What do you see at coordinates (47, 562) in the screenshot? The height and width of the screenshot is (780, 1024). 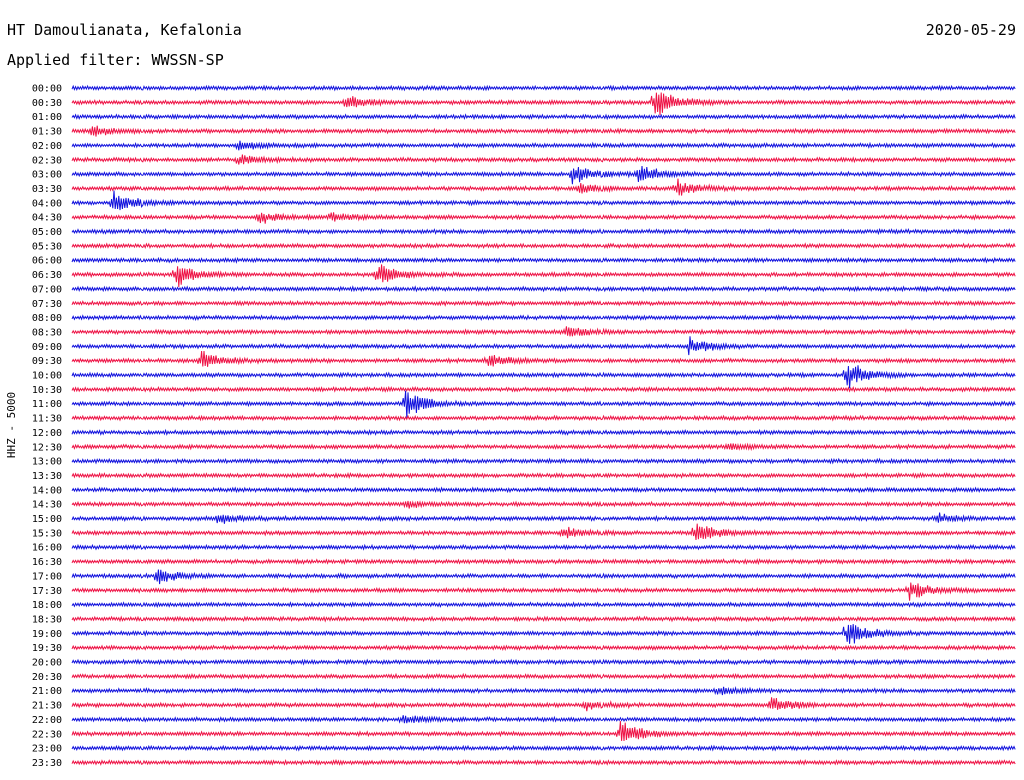 I see `time-tick-label: 16:30` at bounding box center [47, 562].